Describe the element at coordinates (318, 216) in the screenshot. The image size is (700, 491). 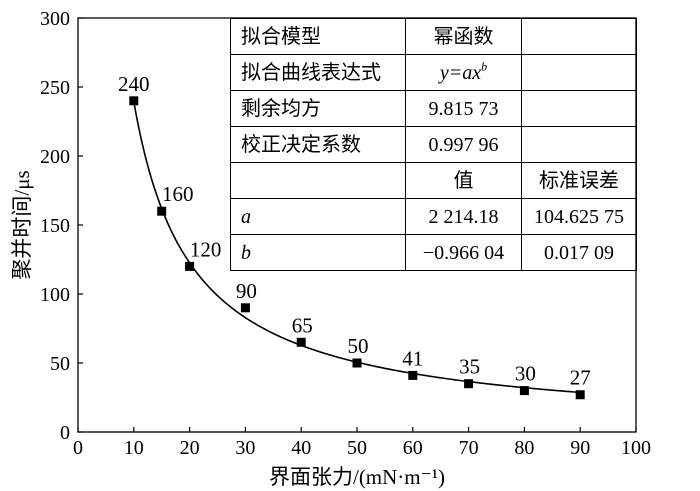
I see `table-cell-param-name: a` at that location.